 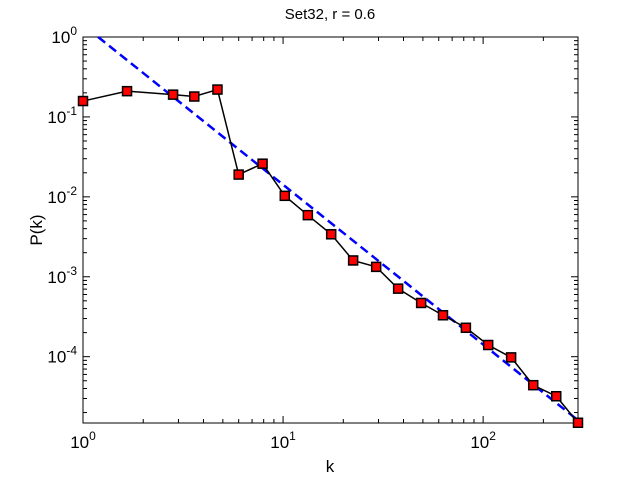 I want to click on x-axis-label: k, so click(x=330, y=466).